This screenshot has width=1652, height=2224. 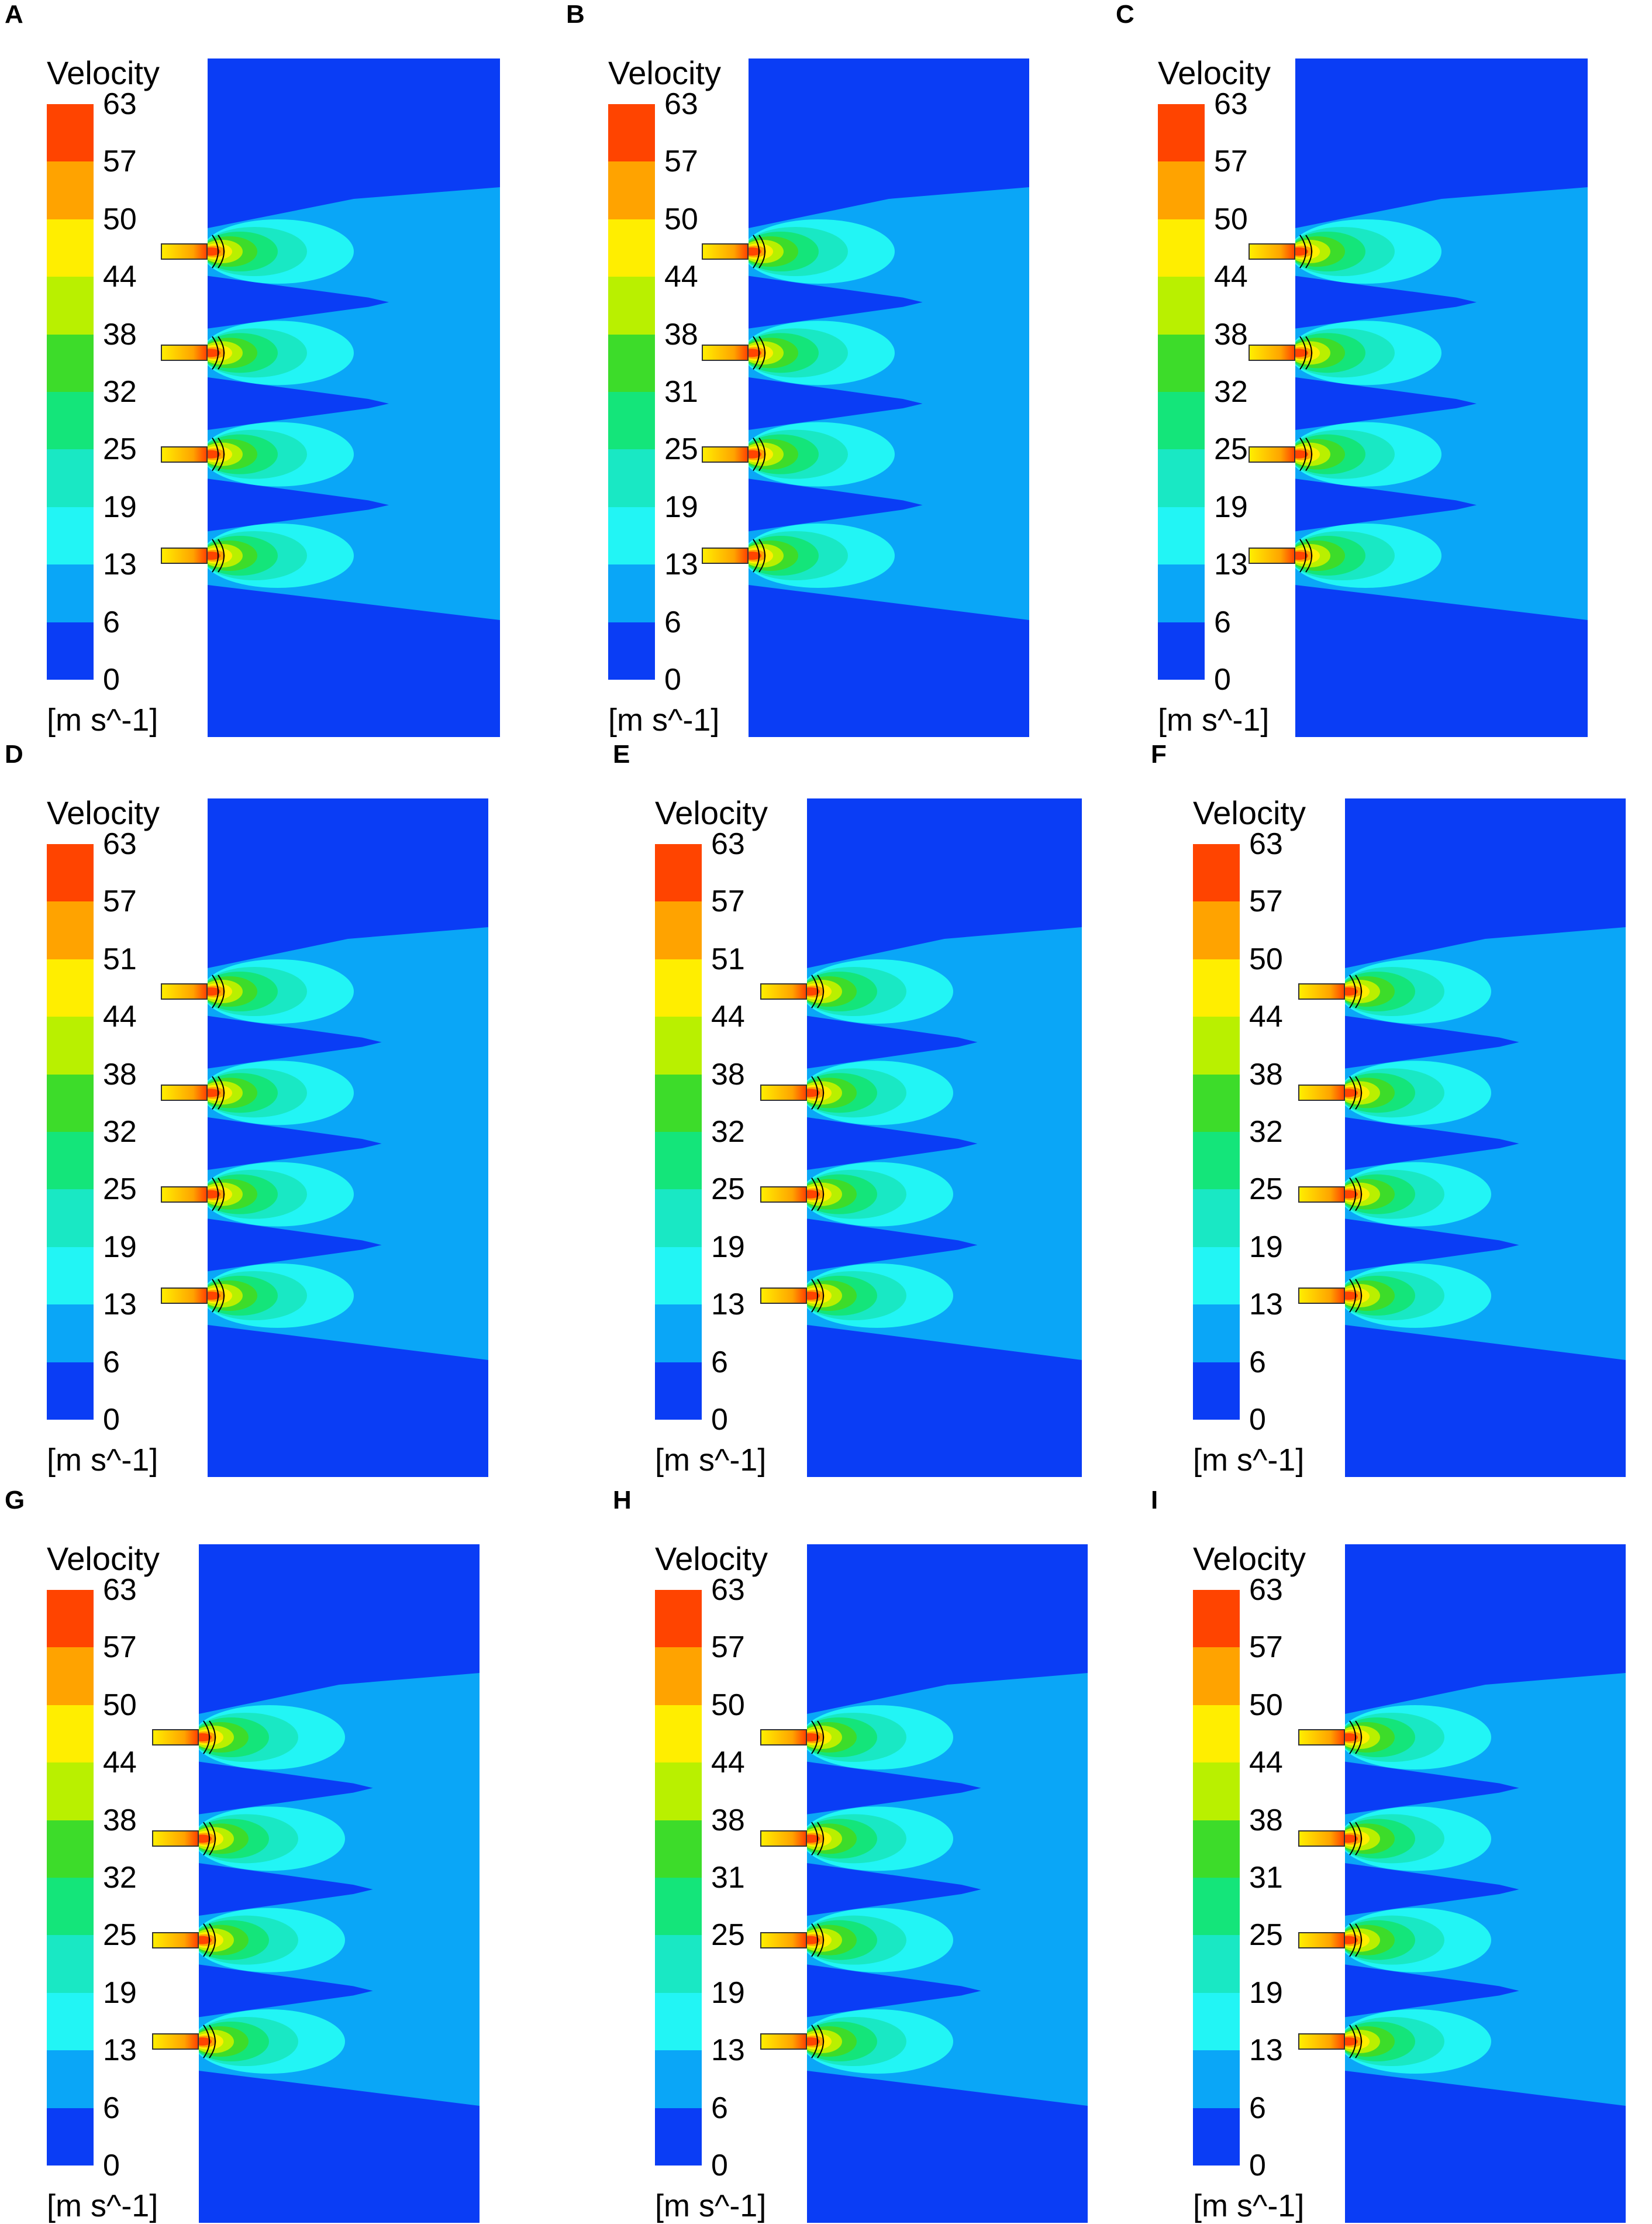 What do you see at coordinates (1159, 754) in the screenshot?
I see `panel-label: F` at bounding box center [1159, 754].